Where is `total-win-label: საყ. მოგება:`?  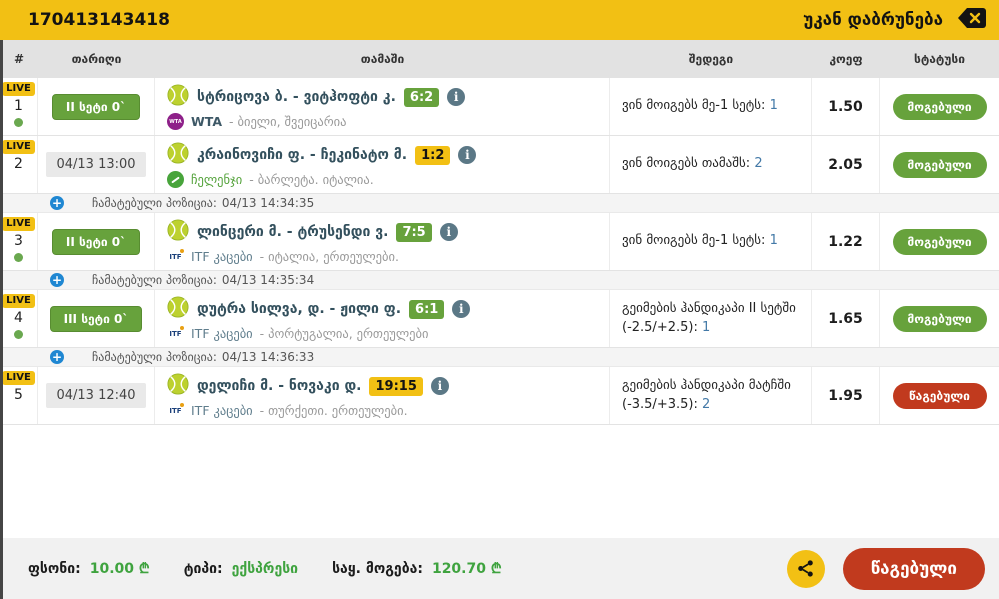 total-win-label: საყ. მოგება: is located at coordinates (377, 568).